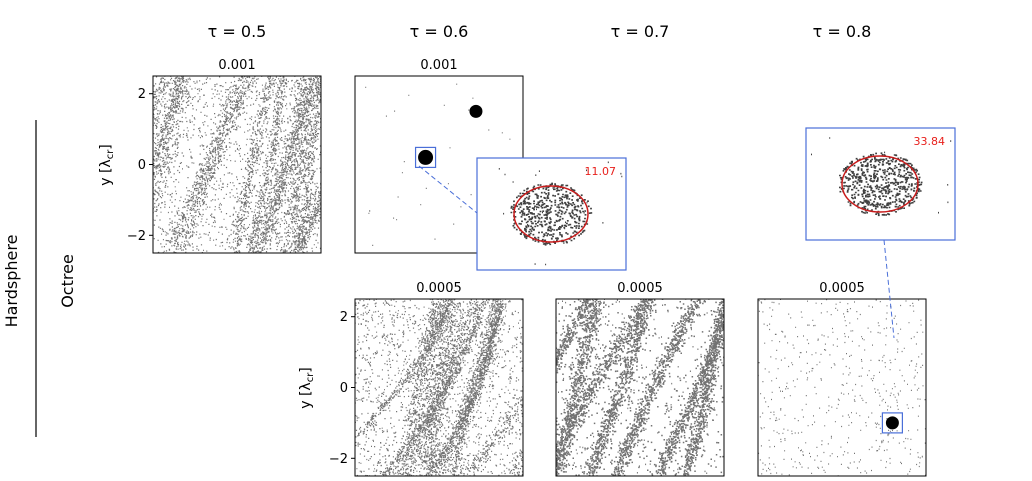 Image resolution: width=1032 pixels, height=481 pixels. I want to click on panel-2-title: 0.001, so click(438, 65).